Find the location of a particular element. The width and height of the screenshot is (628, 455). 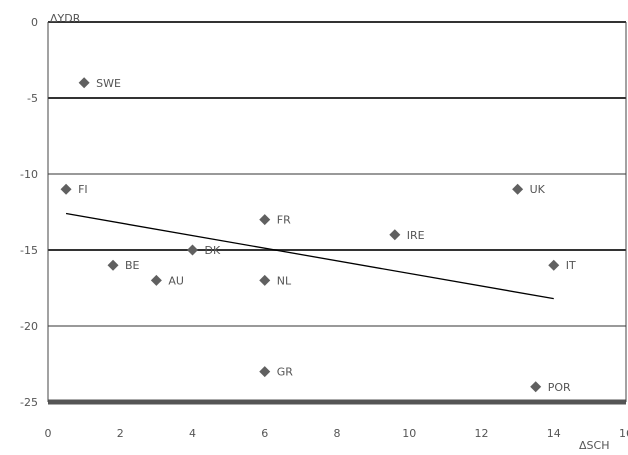

data-point: IRE is located at coordinates (407, 235).